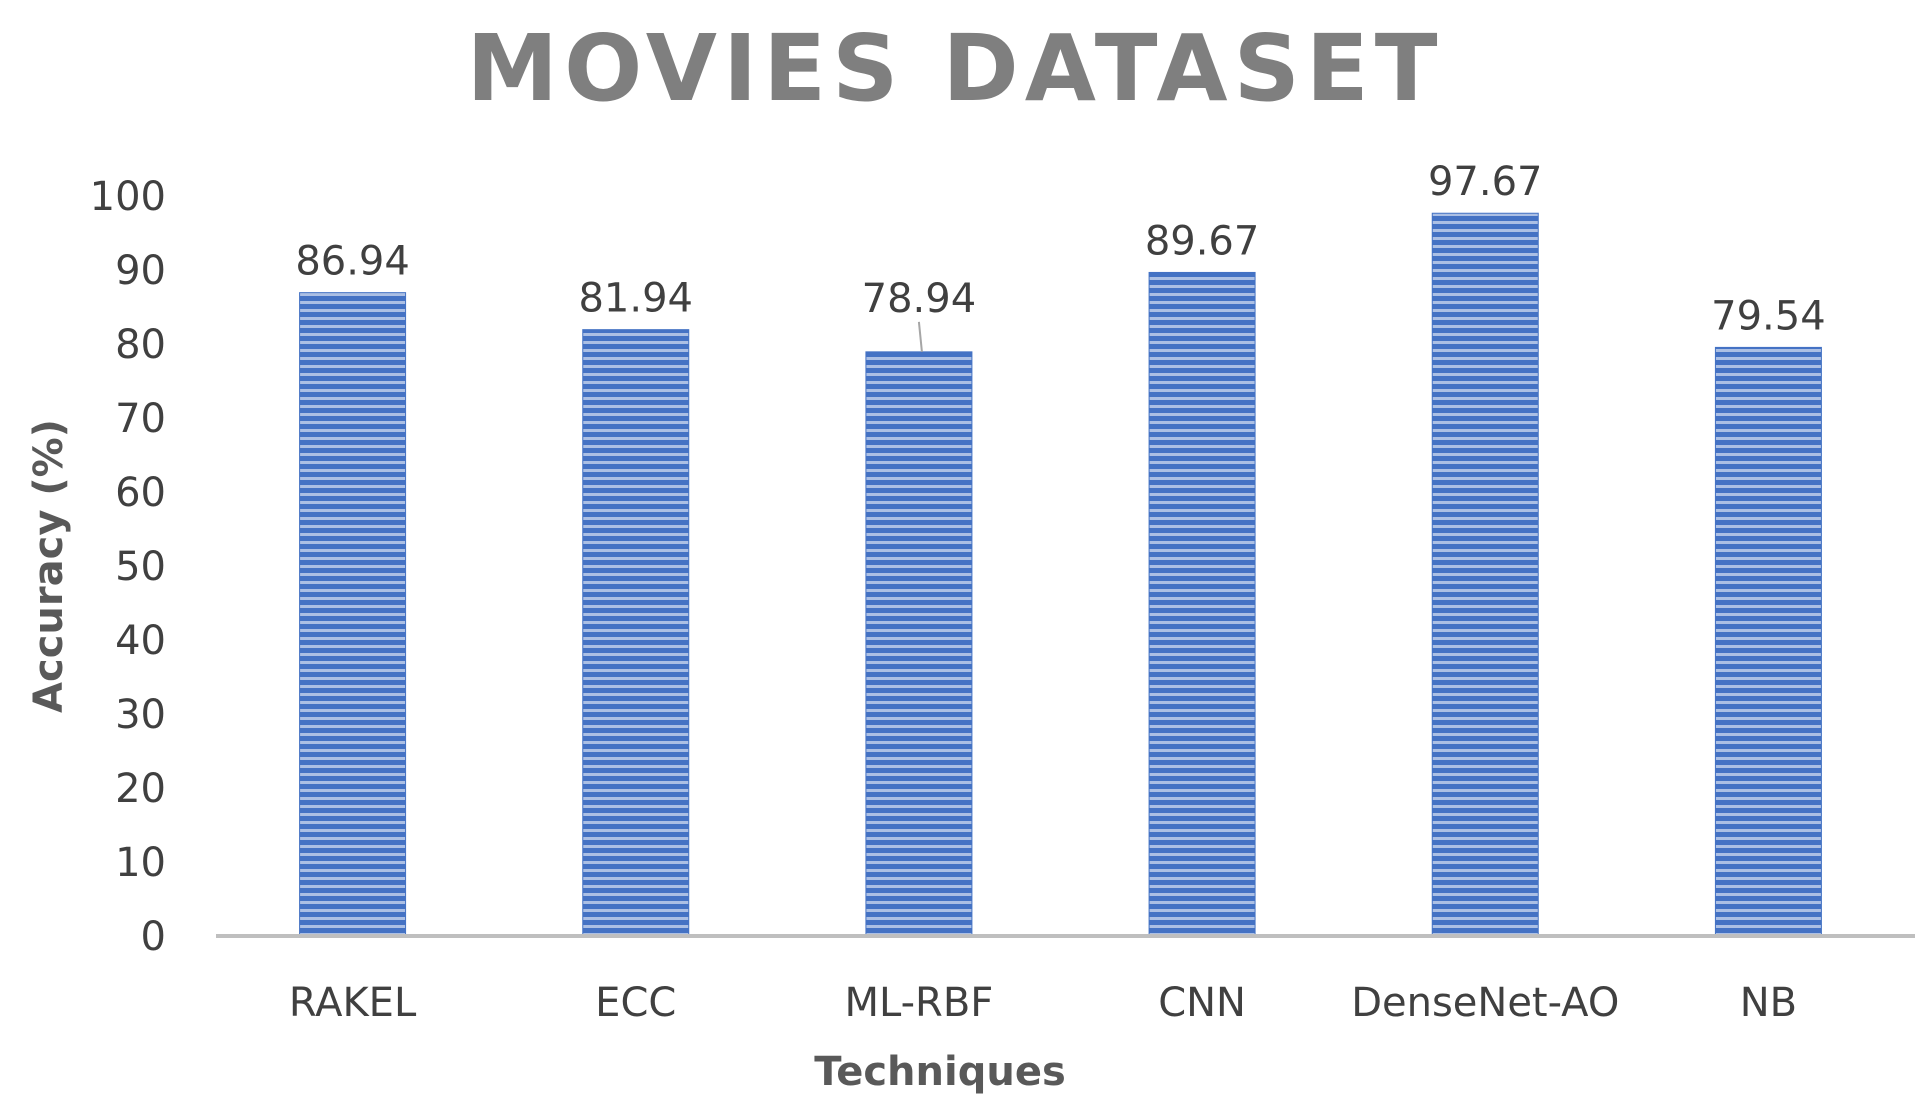  What do you see at coordinates (140, 715) in the screenshot?
I see `y-tick-label: 30` at bounding box center [140, 715].